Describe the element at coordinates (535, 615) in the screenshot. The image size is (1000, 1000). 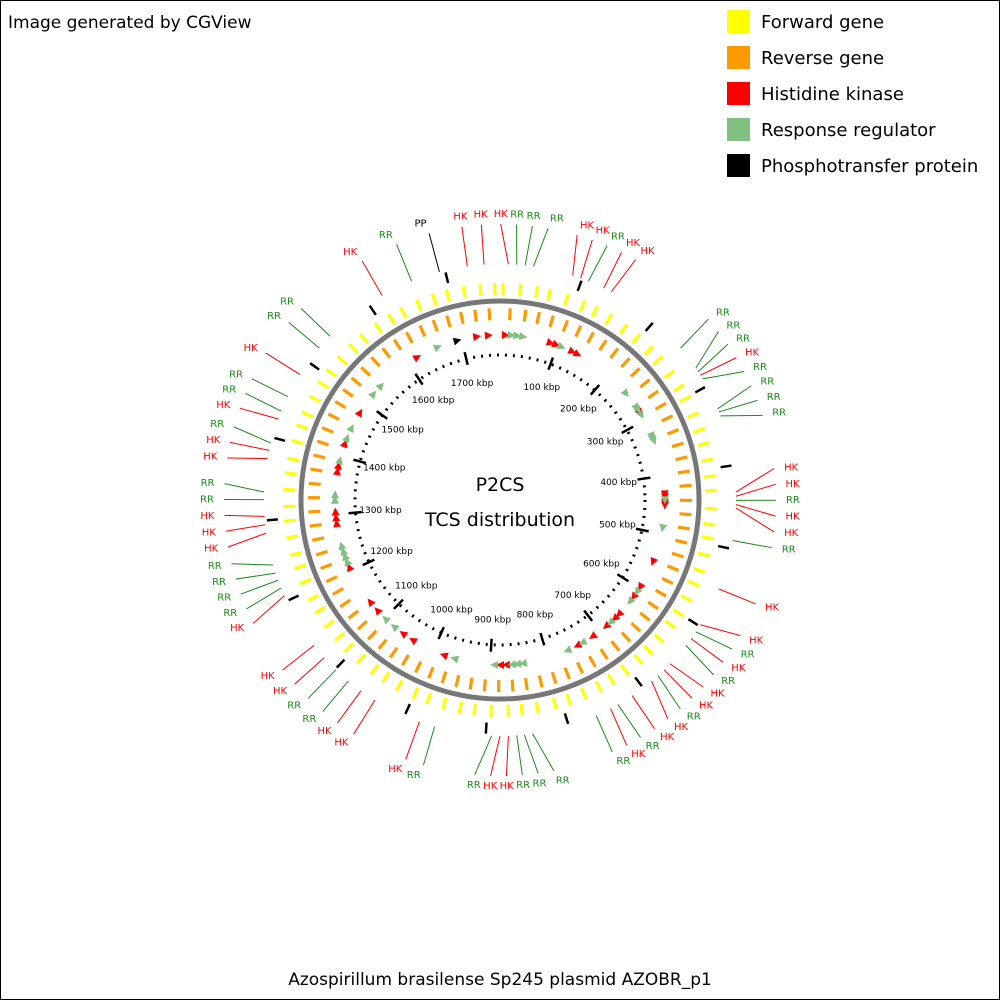
I see `tick-label: 800 kbp` at that location.